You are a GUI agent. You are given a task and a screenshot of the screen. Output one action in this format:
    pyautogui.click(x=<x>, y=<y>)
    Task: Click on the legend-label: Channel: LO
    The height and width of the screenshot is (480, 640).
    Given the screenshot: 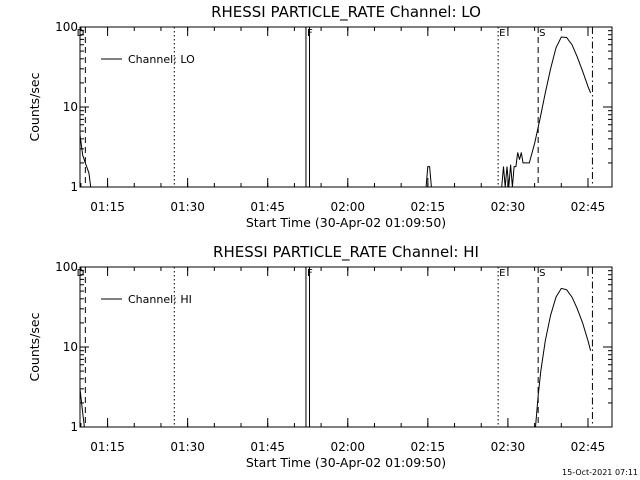 What is the action you would take?
    pyautogui.click(x=161, y=59)
    